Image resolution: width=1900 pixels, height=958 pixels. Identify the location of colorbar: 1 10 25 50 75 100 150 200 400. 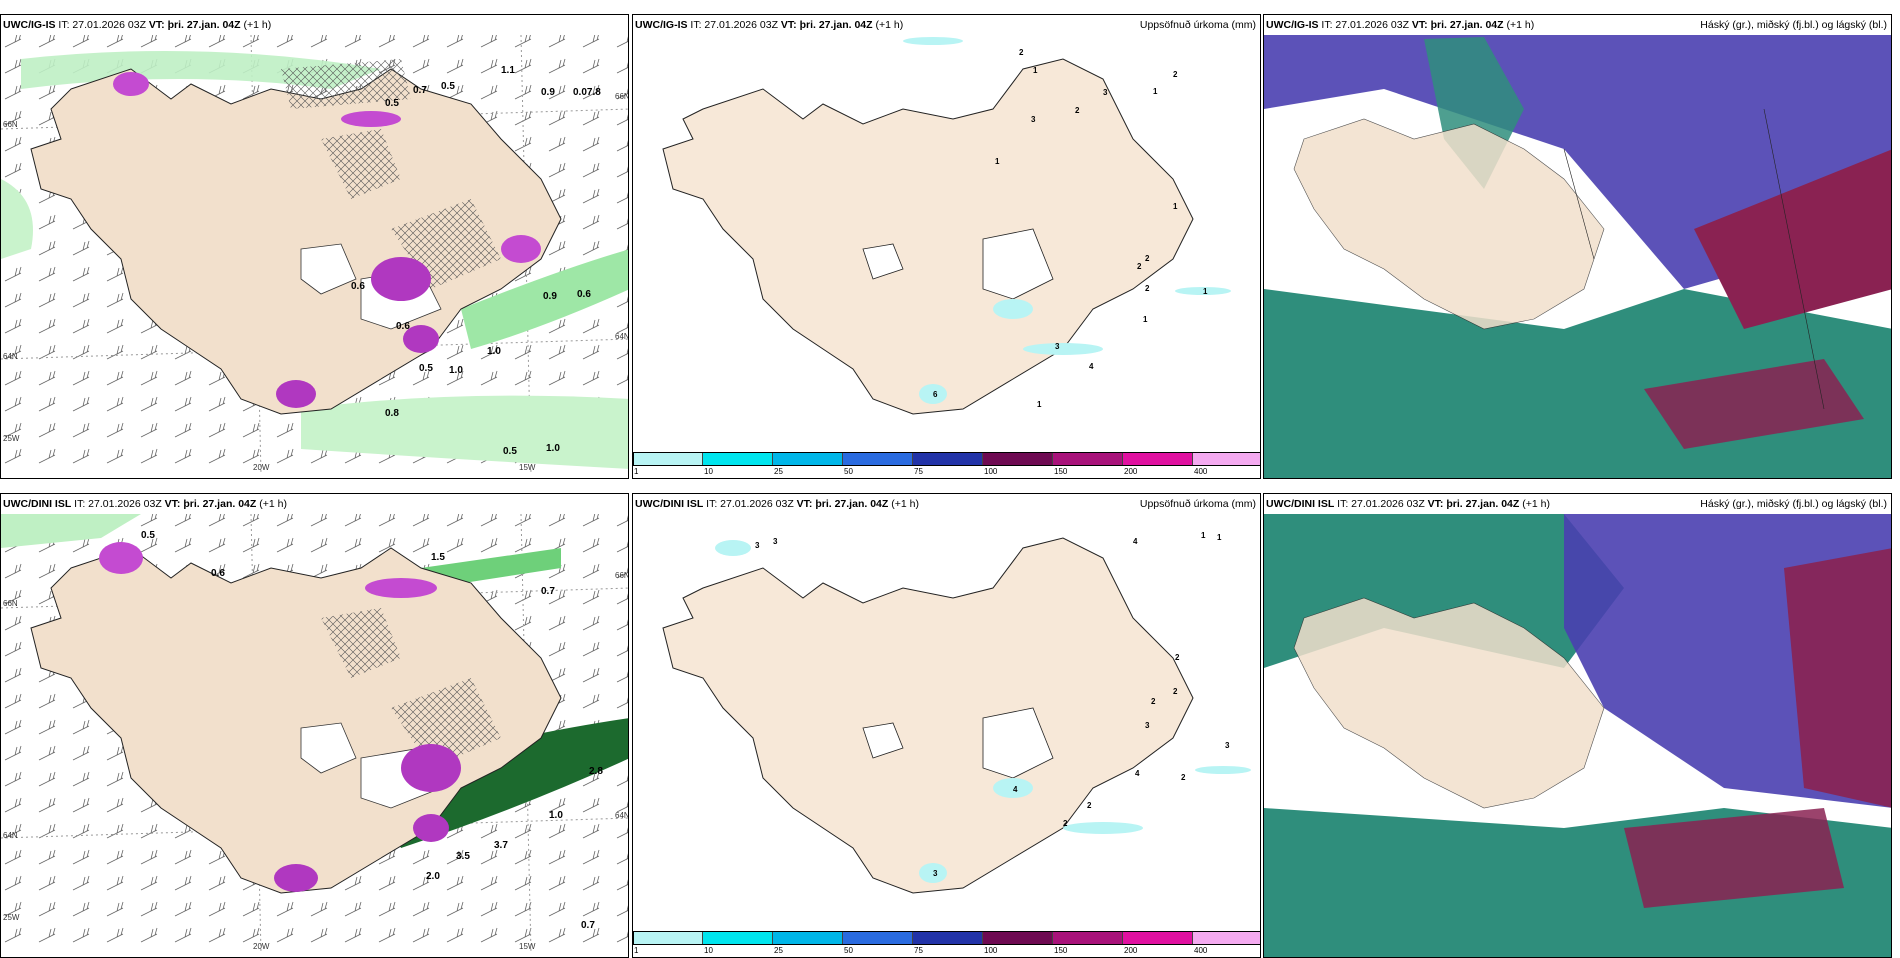
(946, 944).